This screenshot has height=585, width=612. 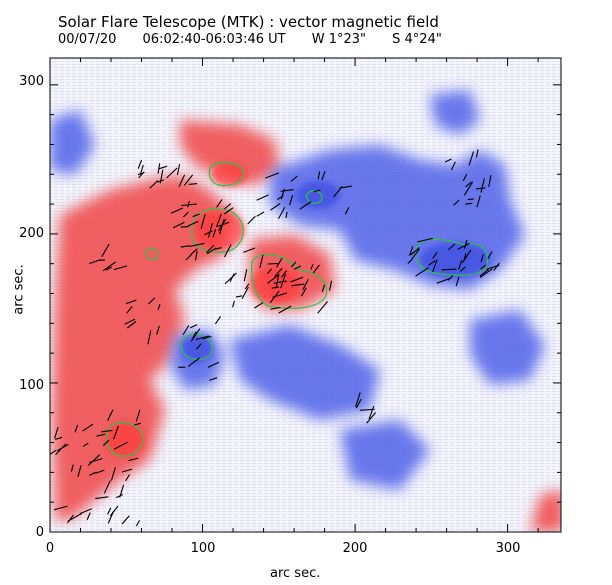 I want to click on observation-date: 00/07/20, so click(x=87, y=39).